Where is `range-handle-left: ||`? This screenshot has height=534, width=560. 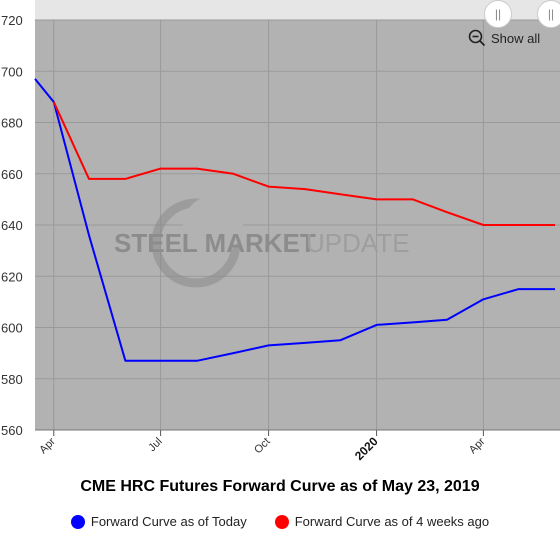
range-handle-left: || is located at coordinates (498, 14).